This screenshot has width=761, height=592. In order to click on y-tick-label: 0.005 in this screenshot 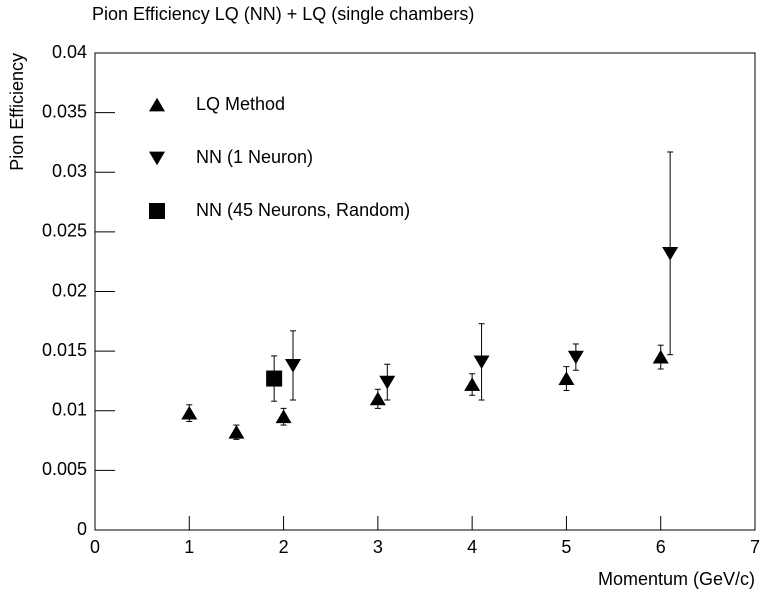, I will do `click(64, 469)`.